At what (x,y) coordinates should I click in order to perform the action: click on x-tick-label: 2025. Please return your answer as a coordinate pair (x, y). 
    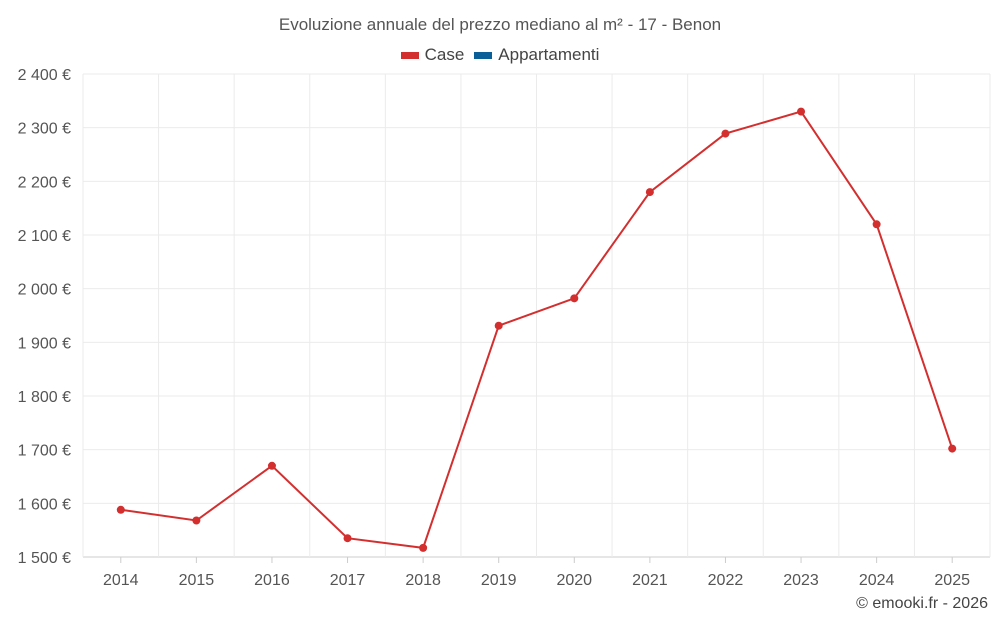
    Looking at the image, I should click on (952, 580).